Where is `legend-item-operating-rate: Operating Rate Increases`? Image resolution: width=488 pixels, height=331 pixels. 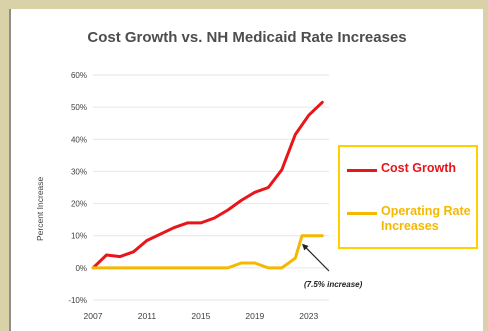 legend-item-operating-rate: Operating Rate Increases is located at coordinates (411, 219).